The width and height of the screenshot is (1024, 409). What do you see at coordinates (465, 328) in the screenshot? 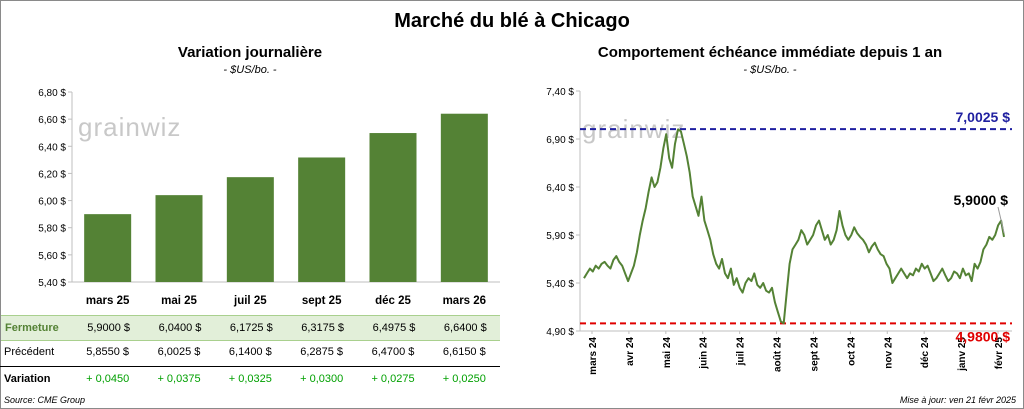
I see `table-cell: 6,6400 $` at bounding box center [465, 328].